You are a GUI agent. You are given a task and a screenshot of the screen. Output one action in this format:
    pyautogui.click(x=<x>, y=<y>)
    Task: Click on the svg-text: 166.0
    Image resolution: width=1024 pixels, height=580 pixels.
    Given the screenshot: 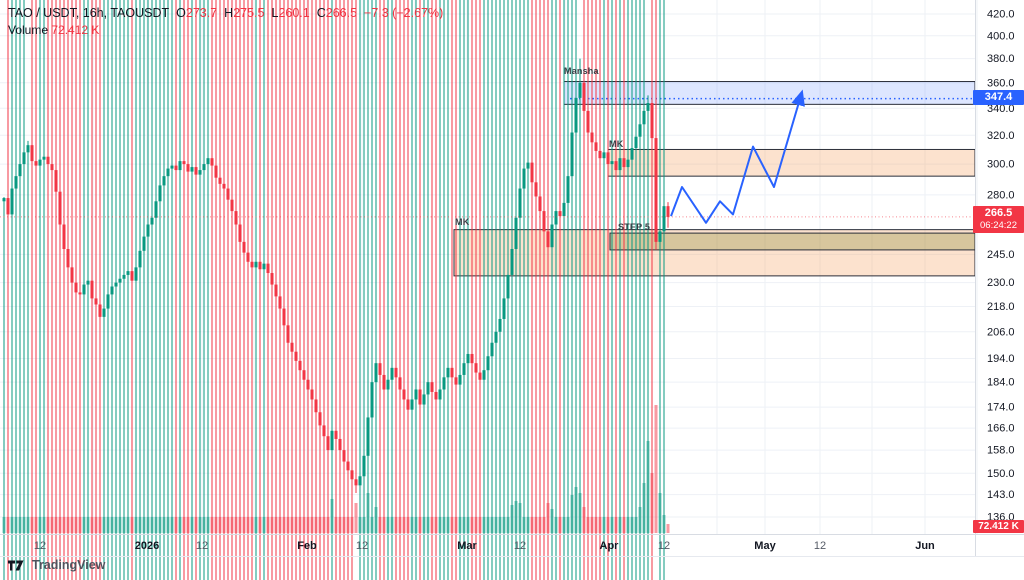 What is the action you would take?
    pyautogui.click(x=1001, y=429)
    